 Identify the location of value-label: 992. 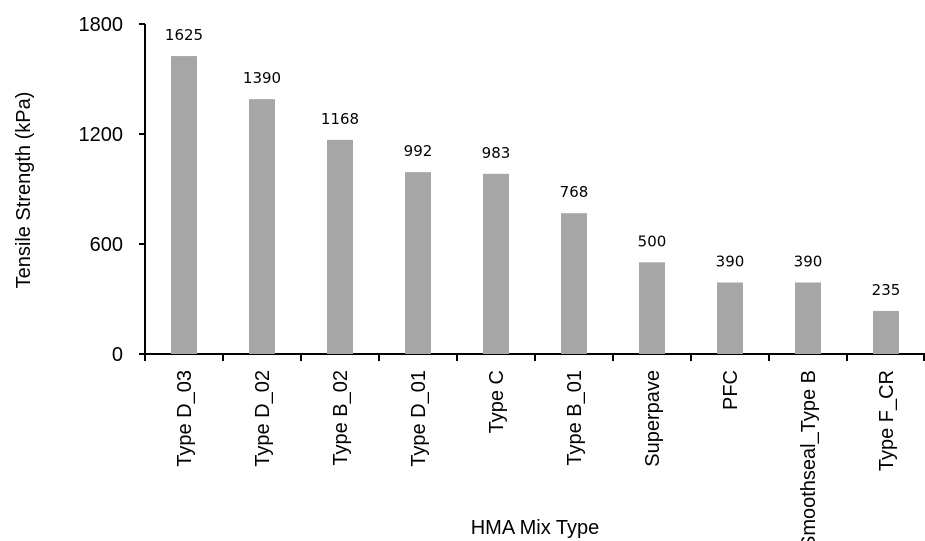
(418, 151).